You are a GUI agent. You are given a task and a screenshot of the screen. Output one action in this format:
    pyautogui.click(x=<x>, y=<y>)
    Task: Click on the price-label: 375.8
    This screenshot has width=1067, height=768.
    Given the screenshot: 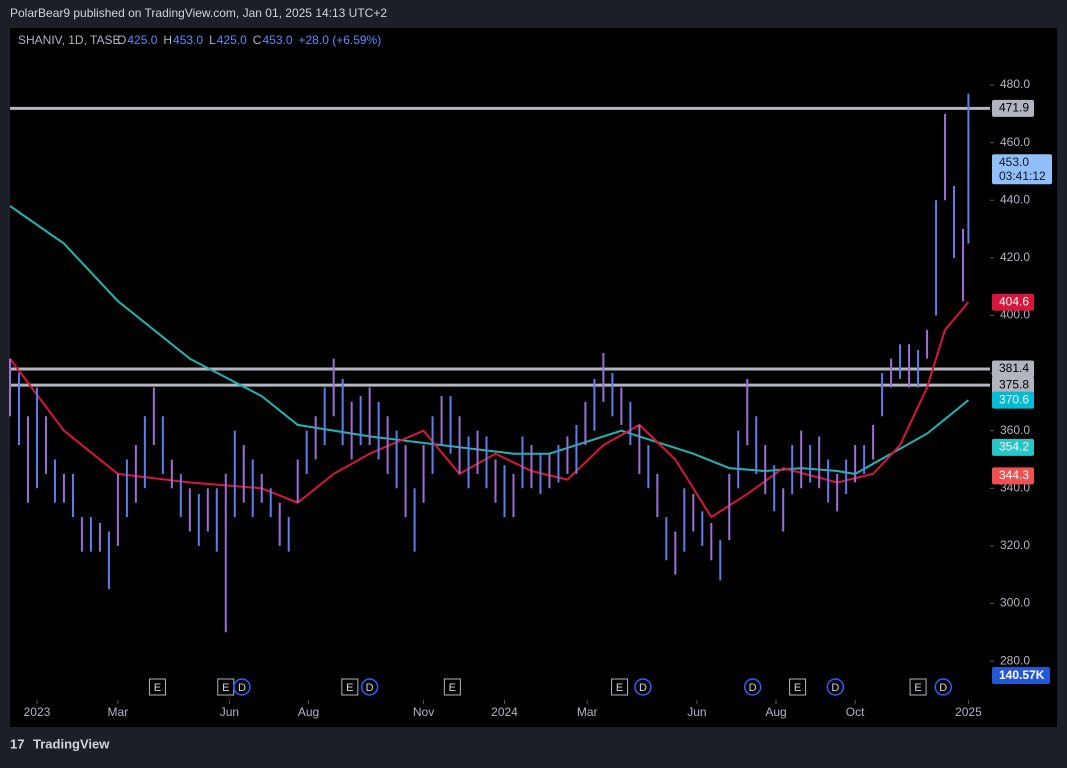 What is the action you would take?
    pyautogui.click(x=1014, y=384)
    